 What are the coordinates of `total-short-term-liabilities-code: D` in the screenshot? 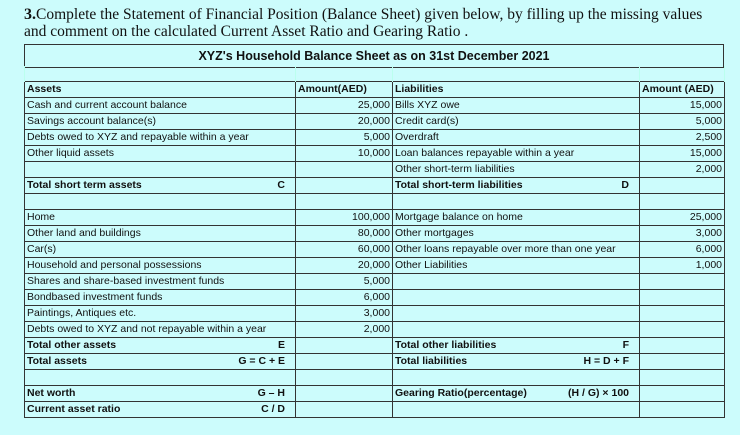 It's located at (625, 185).